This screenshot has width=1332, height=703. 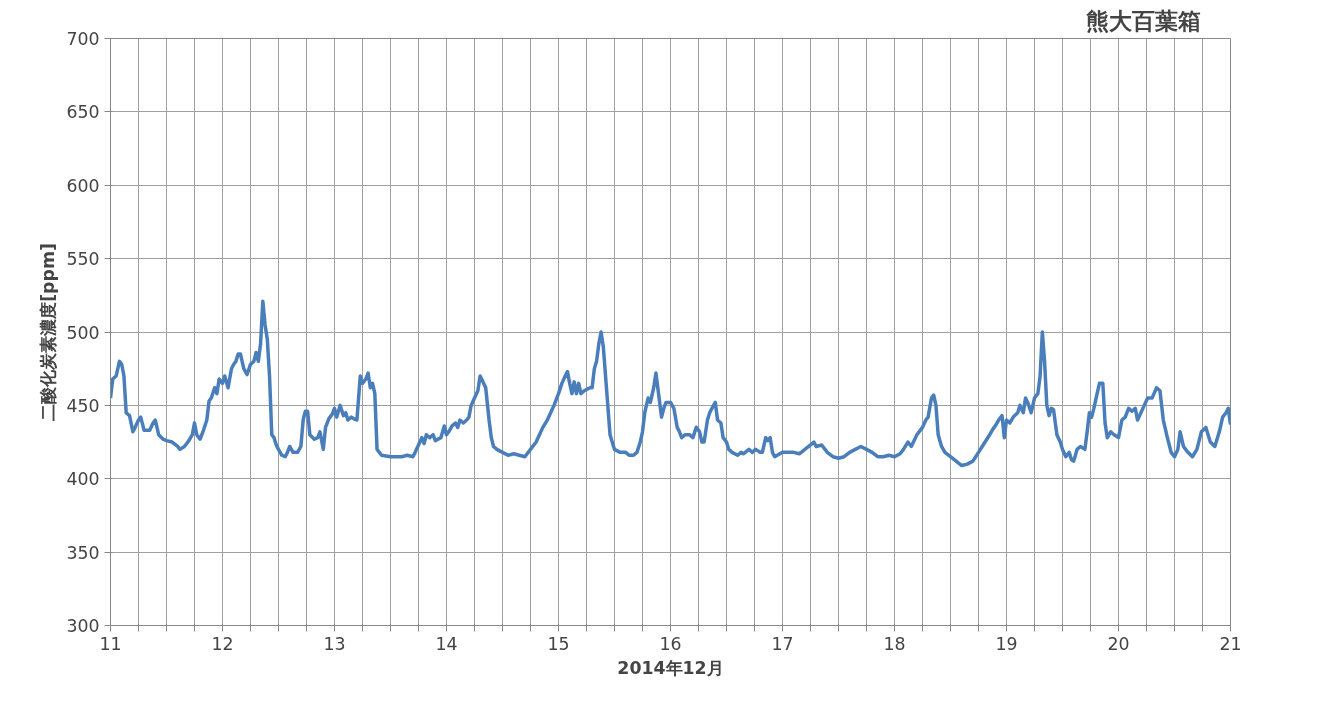 I want to click on x-tick-label: 12, so click(x=222, y=643).